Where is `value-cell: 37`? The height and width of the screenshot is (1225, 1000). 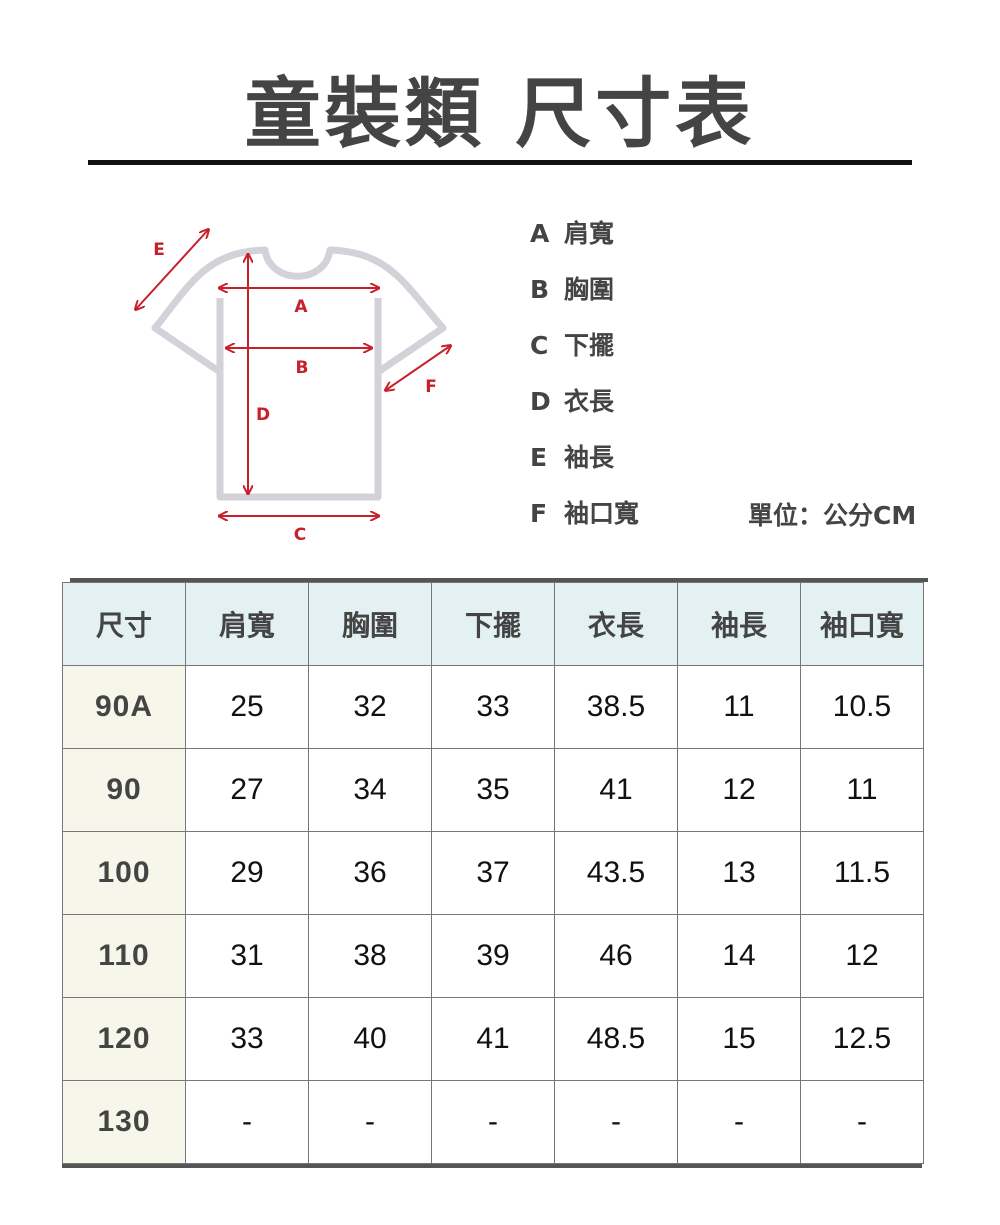 value-cell: 37 is located at coordinates (493, 873).